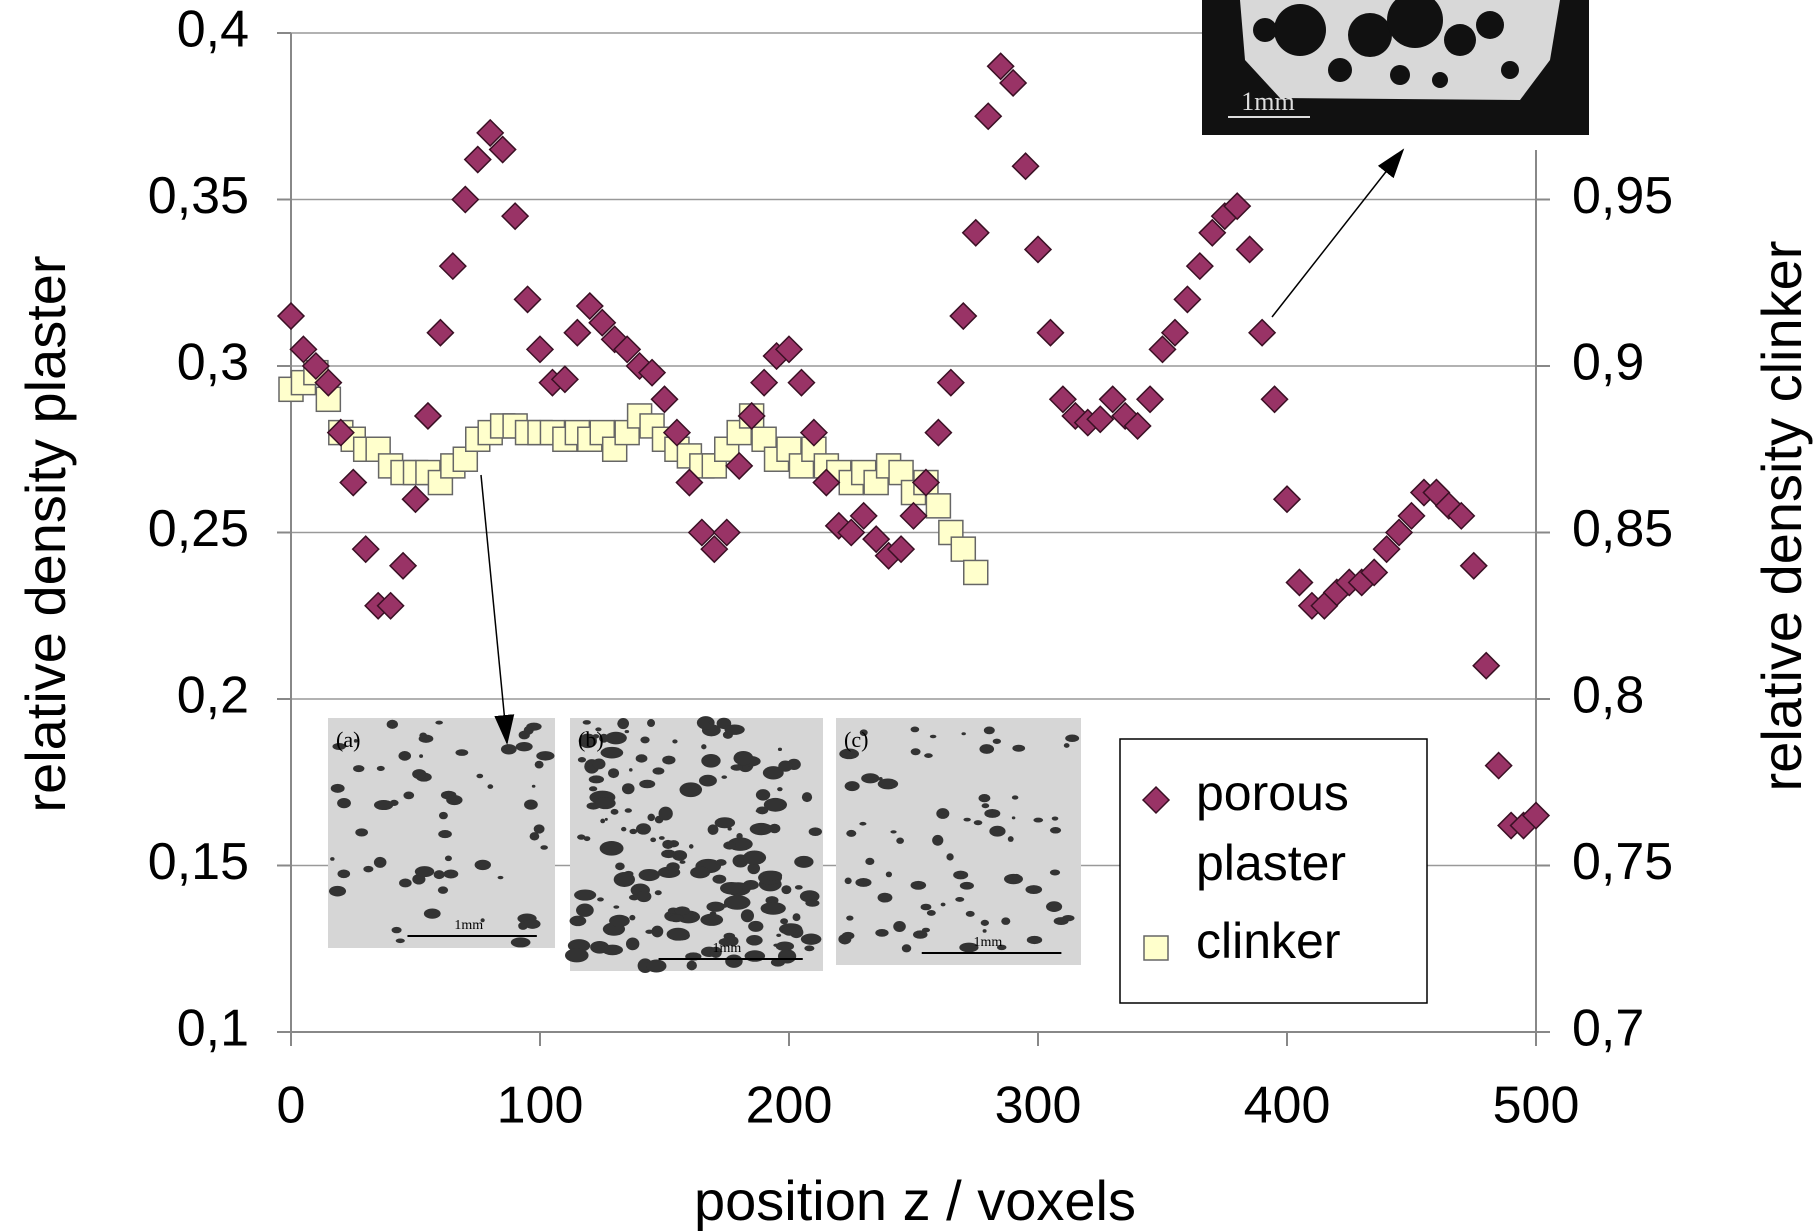  I want to click on micrograph-label: (a), so click(348, 739).